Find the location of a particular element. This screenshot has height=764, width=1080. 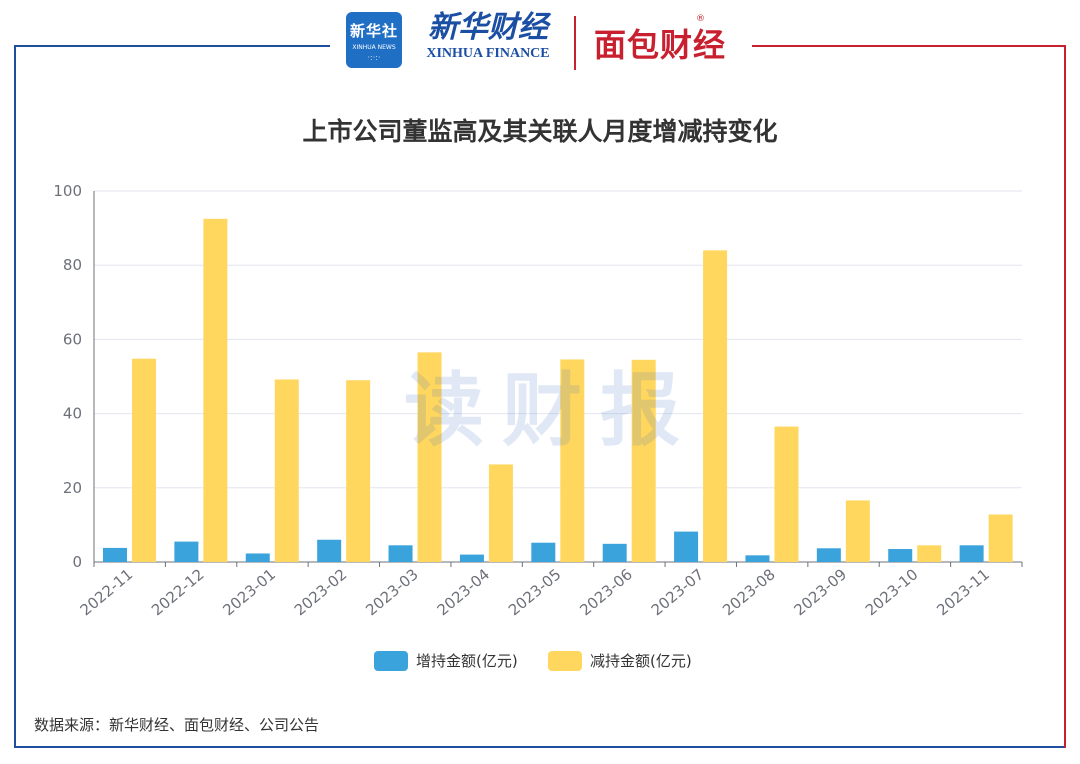

y-tick-label: 20 is located at coordinates (72, 488).